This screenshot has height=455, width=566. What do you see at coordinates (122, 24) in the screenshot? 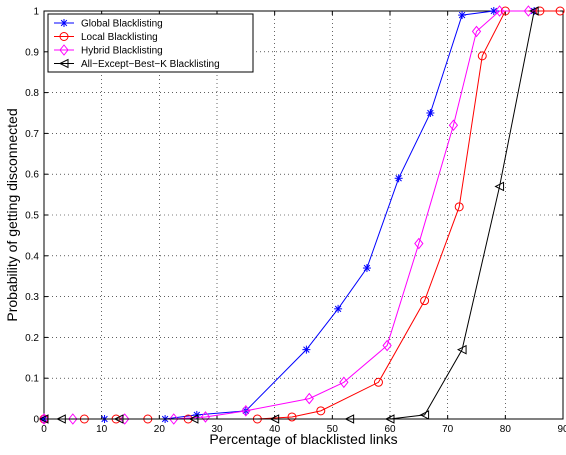
I see `legend-label: Global Blacklisting` at bounding box center [122, 24].